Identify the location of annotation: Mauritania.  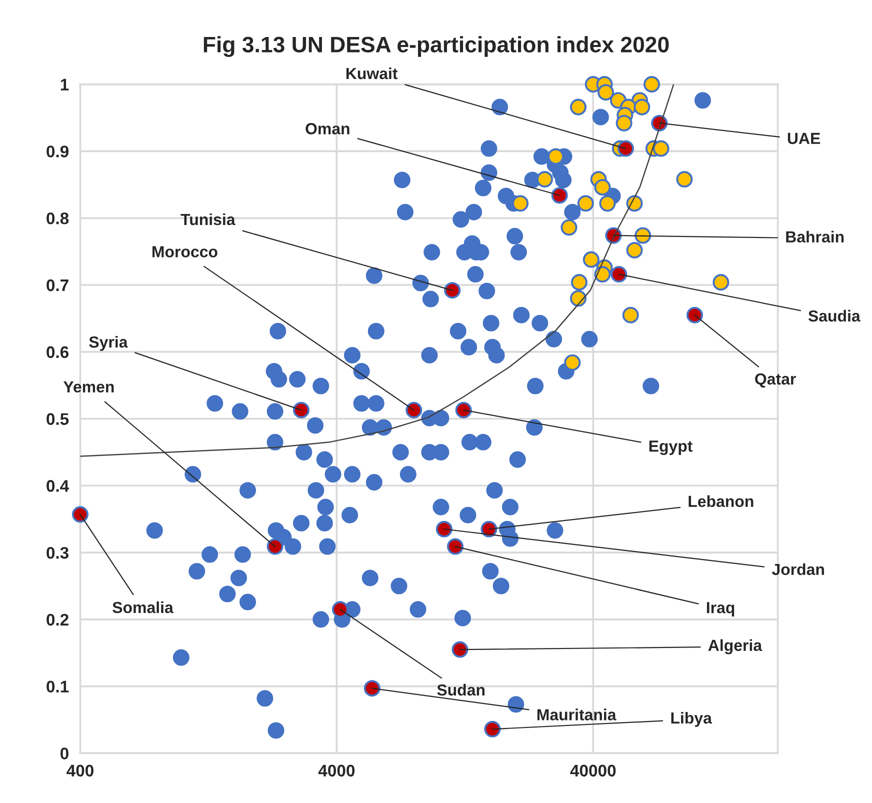
(576, 714).